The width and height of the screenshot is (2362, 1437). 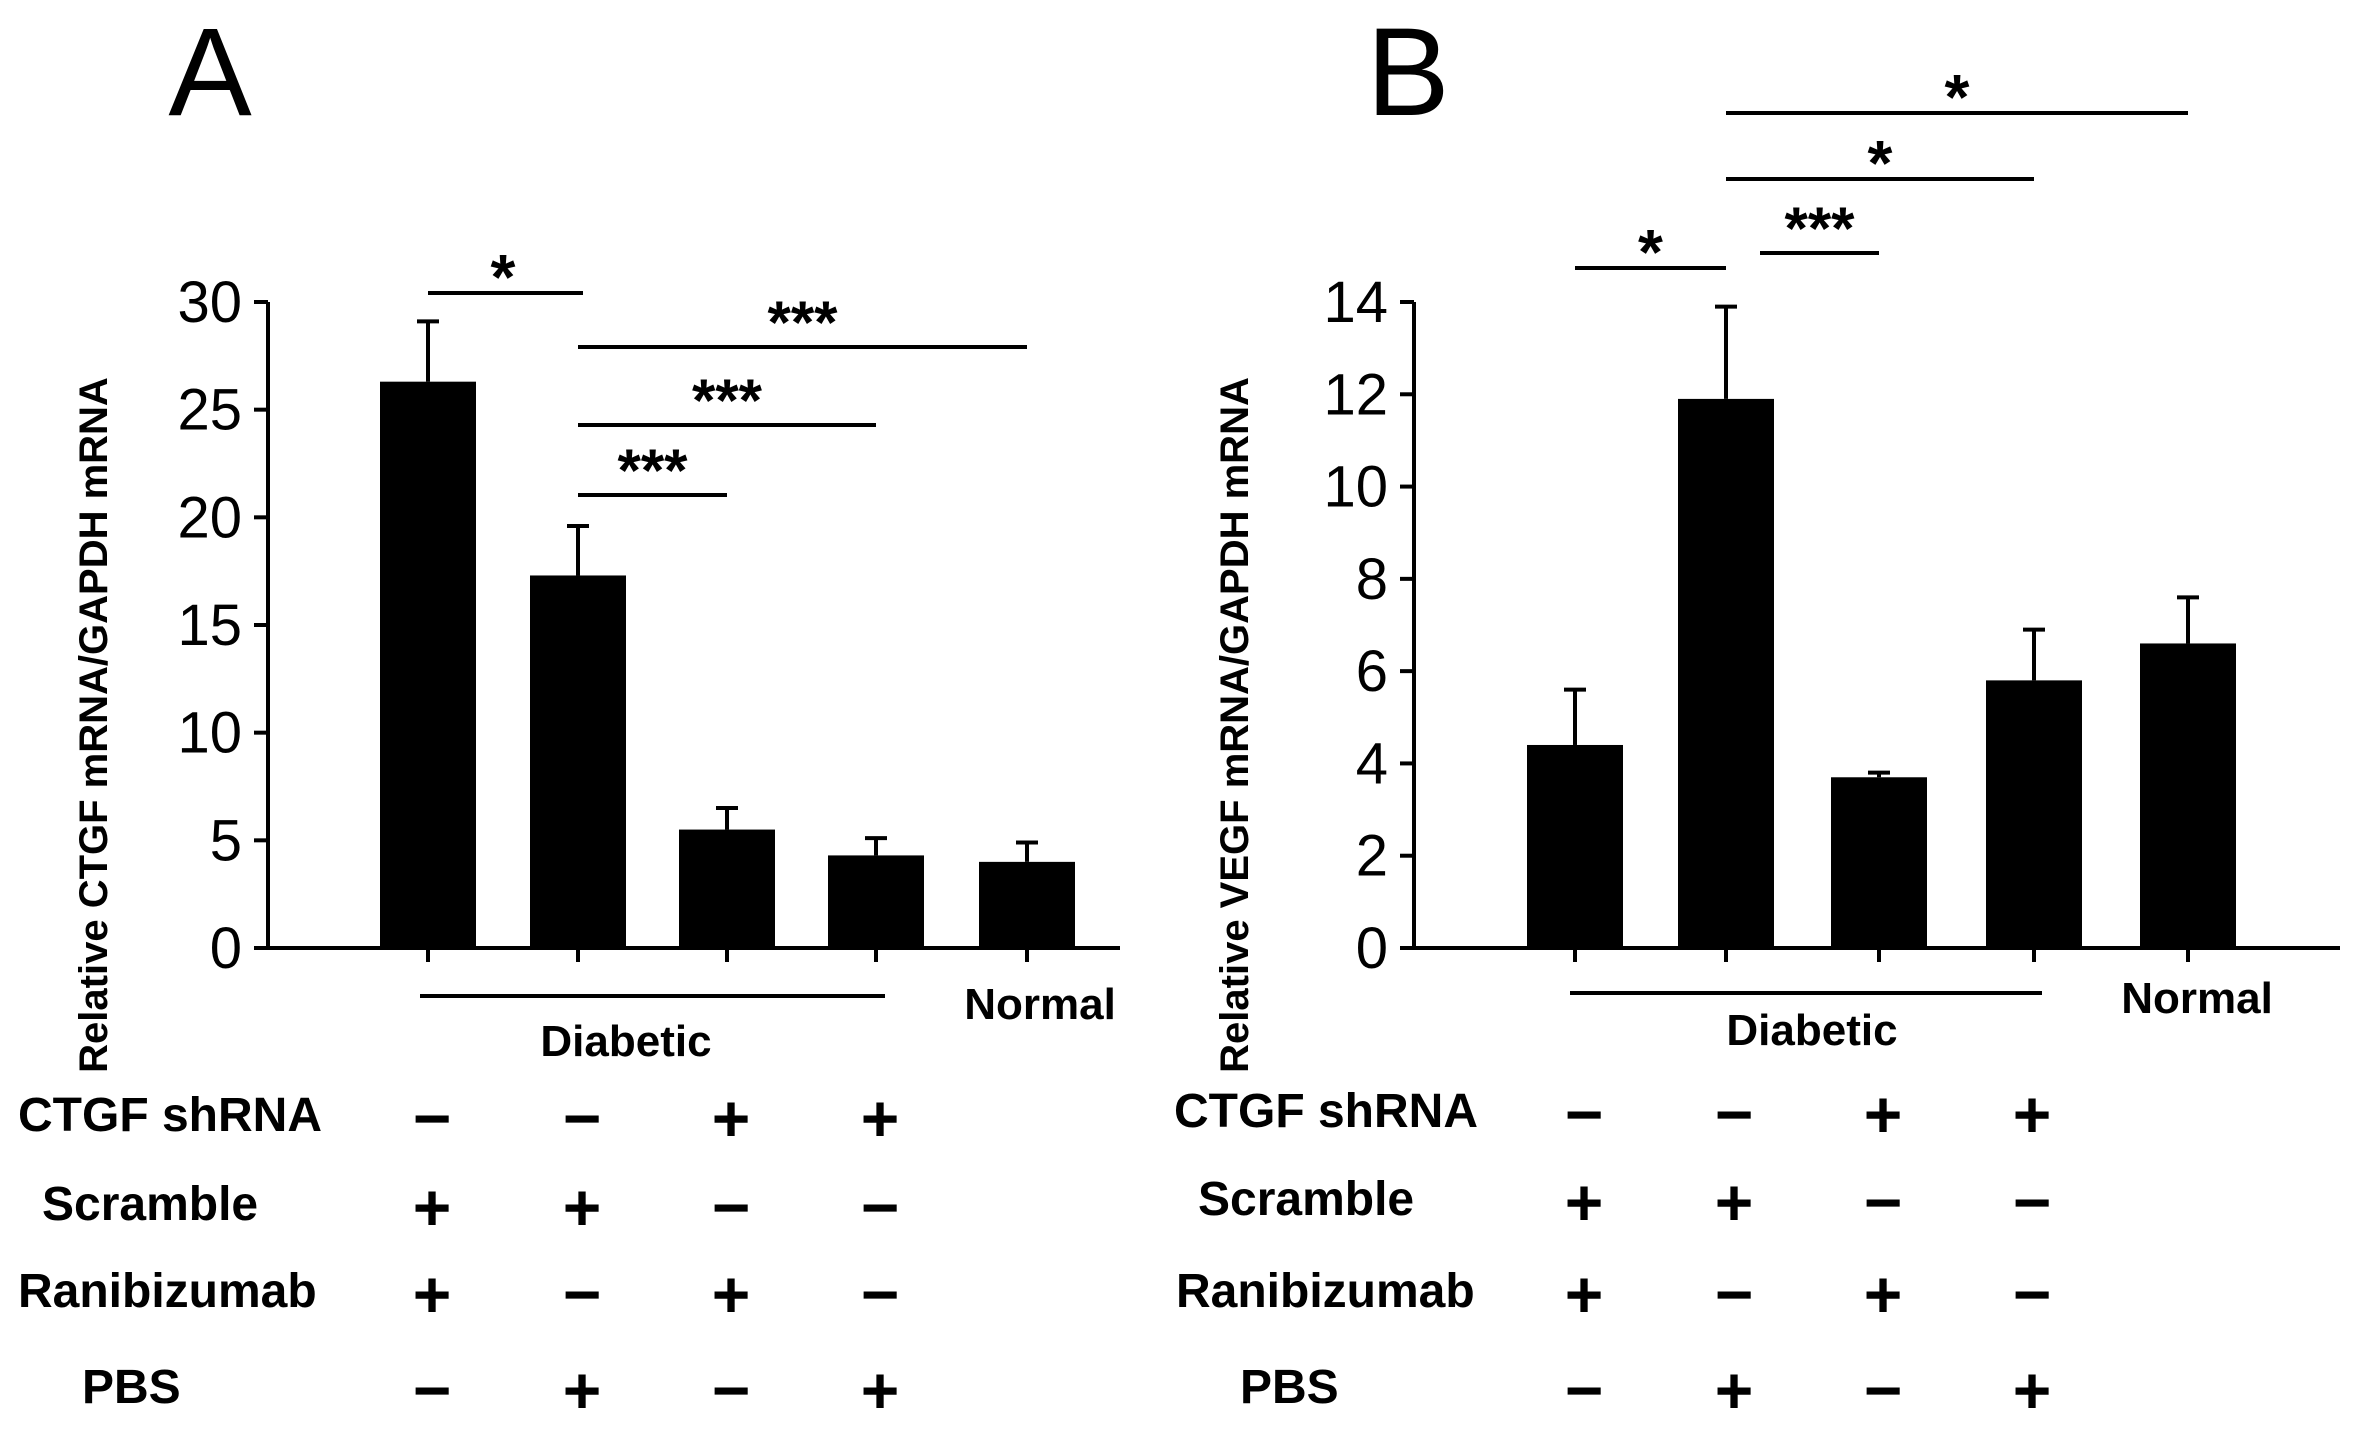 What do you see at coordinates (226, 840) in the screenshot?
I see `y-tick-label: 5` at bounding box center [226, 840].